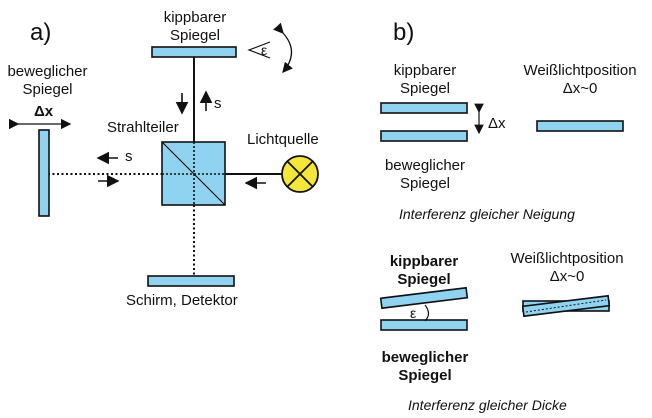 The image size is (652, 418). I want to click on b-bottom-crossing-dash, so click(566, 306).